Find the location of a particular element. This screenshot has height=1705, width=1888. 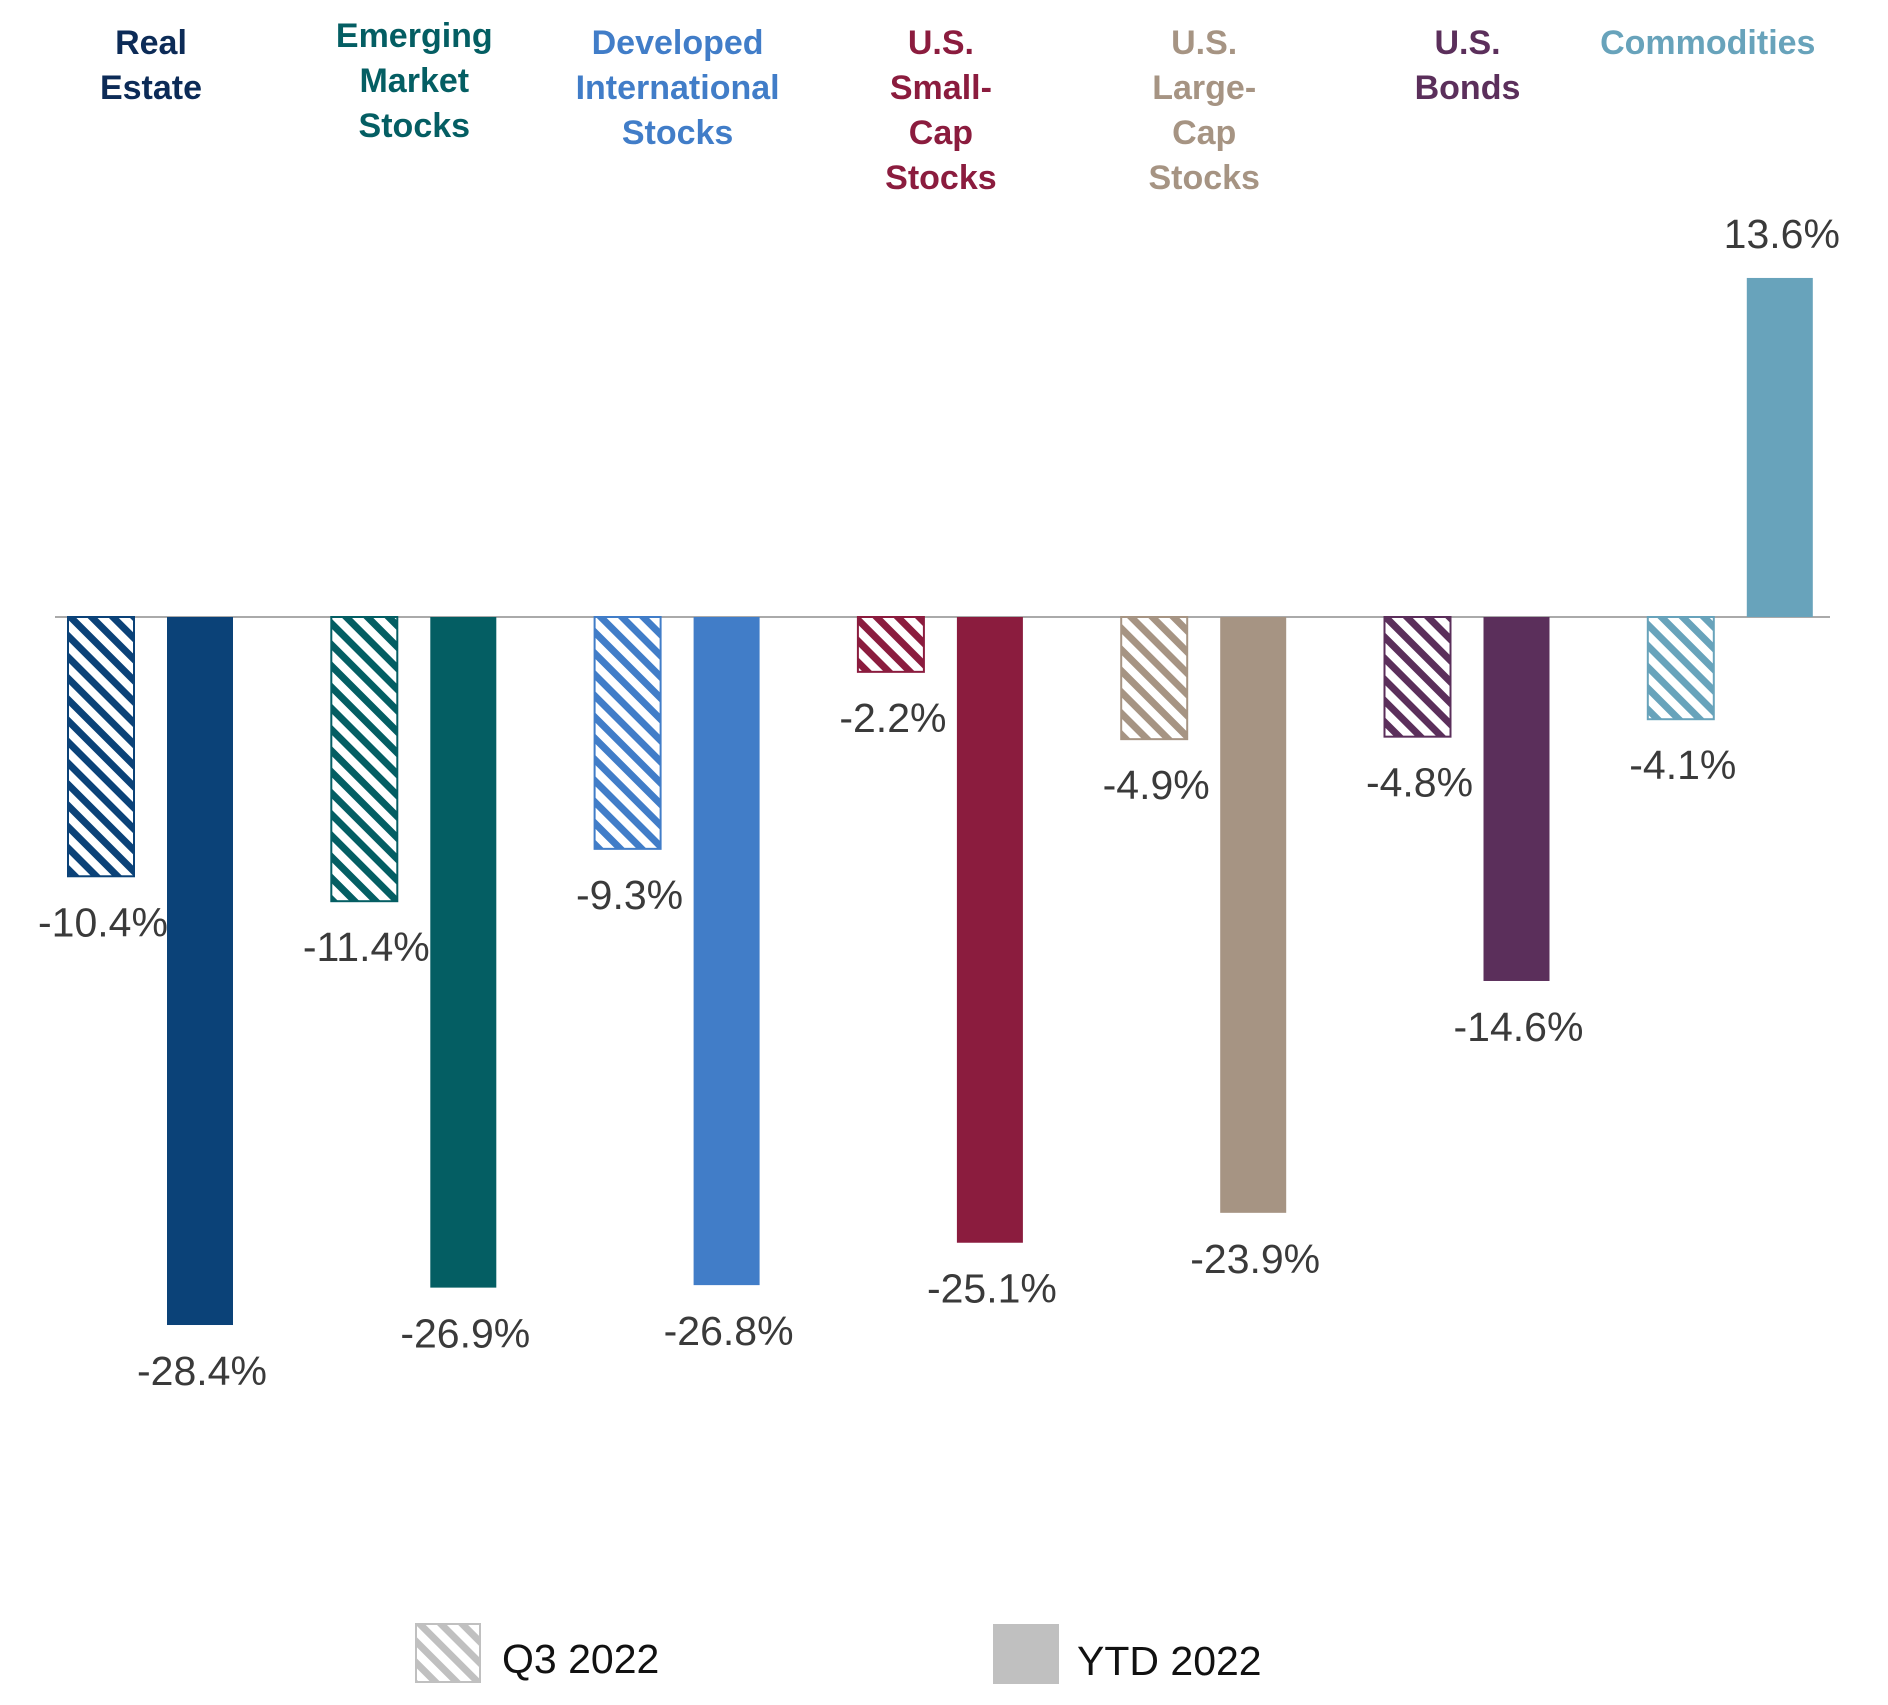

legend-swatch-q3 is located at coordinates (448, 1653).